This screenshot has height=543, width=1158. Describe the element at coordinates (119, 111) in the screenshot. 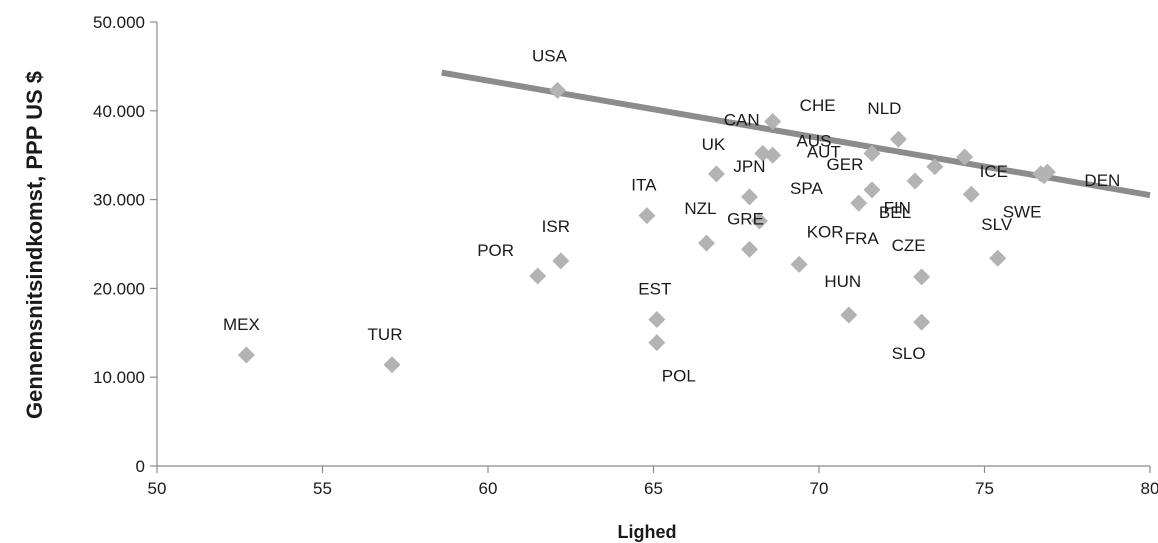

I see `y-tick-label: 40.000` at that location.